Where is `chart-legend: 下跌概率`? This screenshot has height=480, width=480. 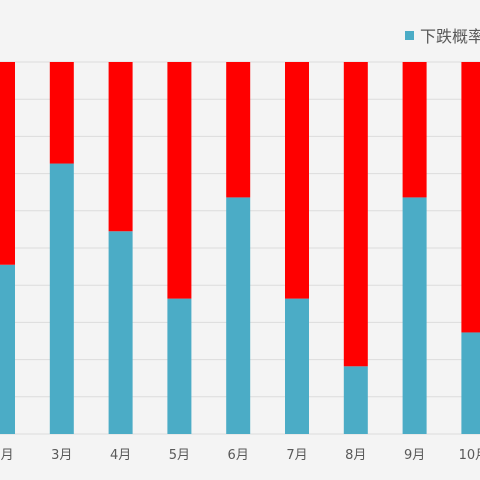 chart-legend: 下跌概率 is located at coordinates (442, 35).